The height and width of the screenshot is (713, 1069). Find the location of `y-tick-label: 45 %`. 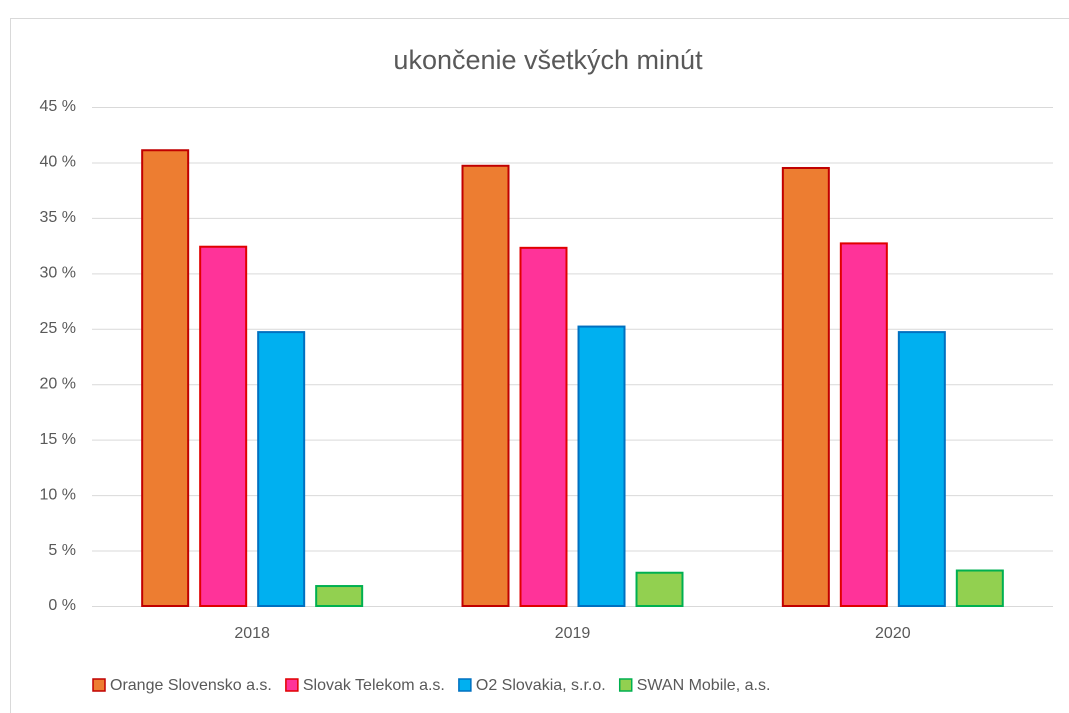

y-tick-label: 45 % is located at coordinates (58, 106).